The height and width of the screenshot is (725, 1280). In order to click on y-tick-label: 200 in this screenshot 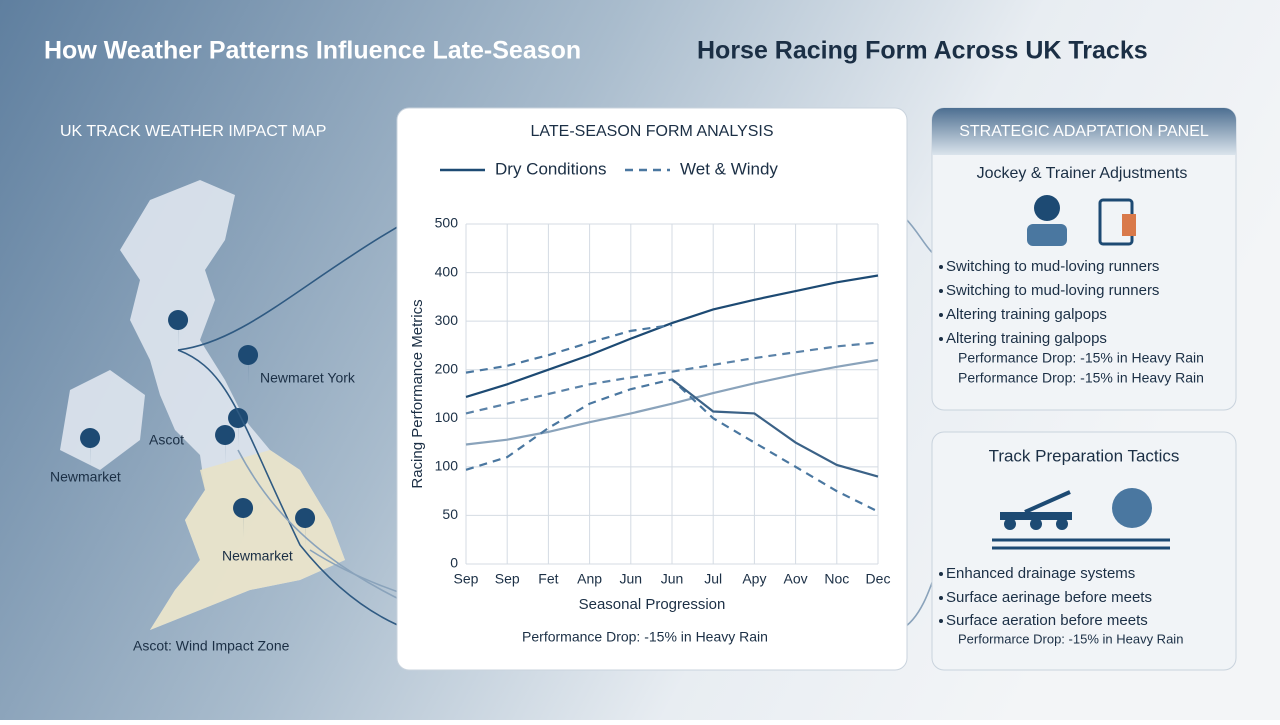, I will do `click(447, 368)`.